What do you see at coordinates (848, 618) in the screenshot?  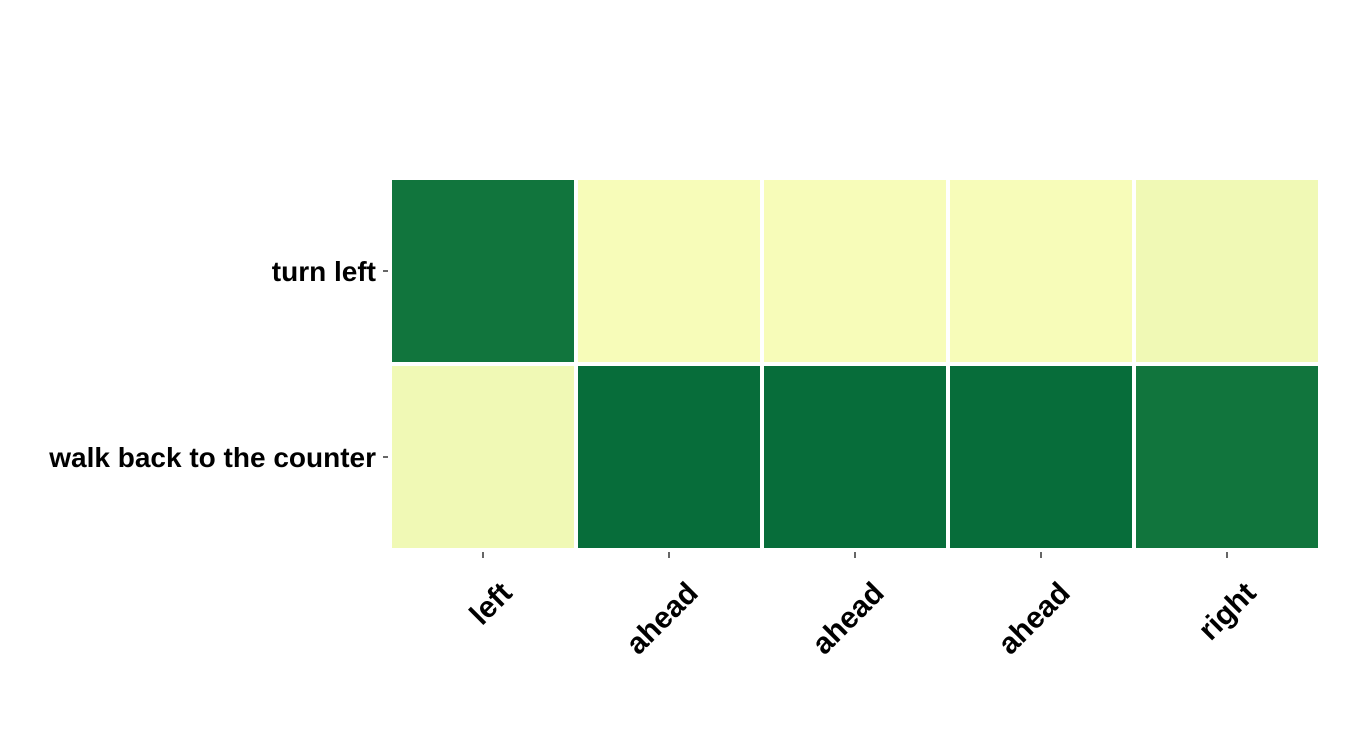 I see `x-tick-label-2: ahead` at bounding box center [848, 618].